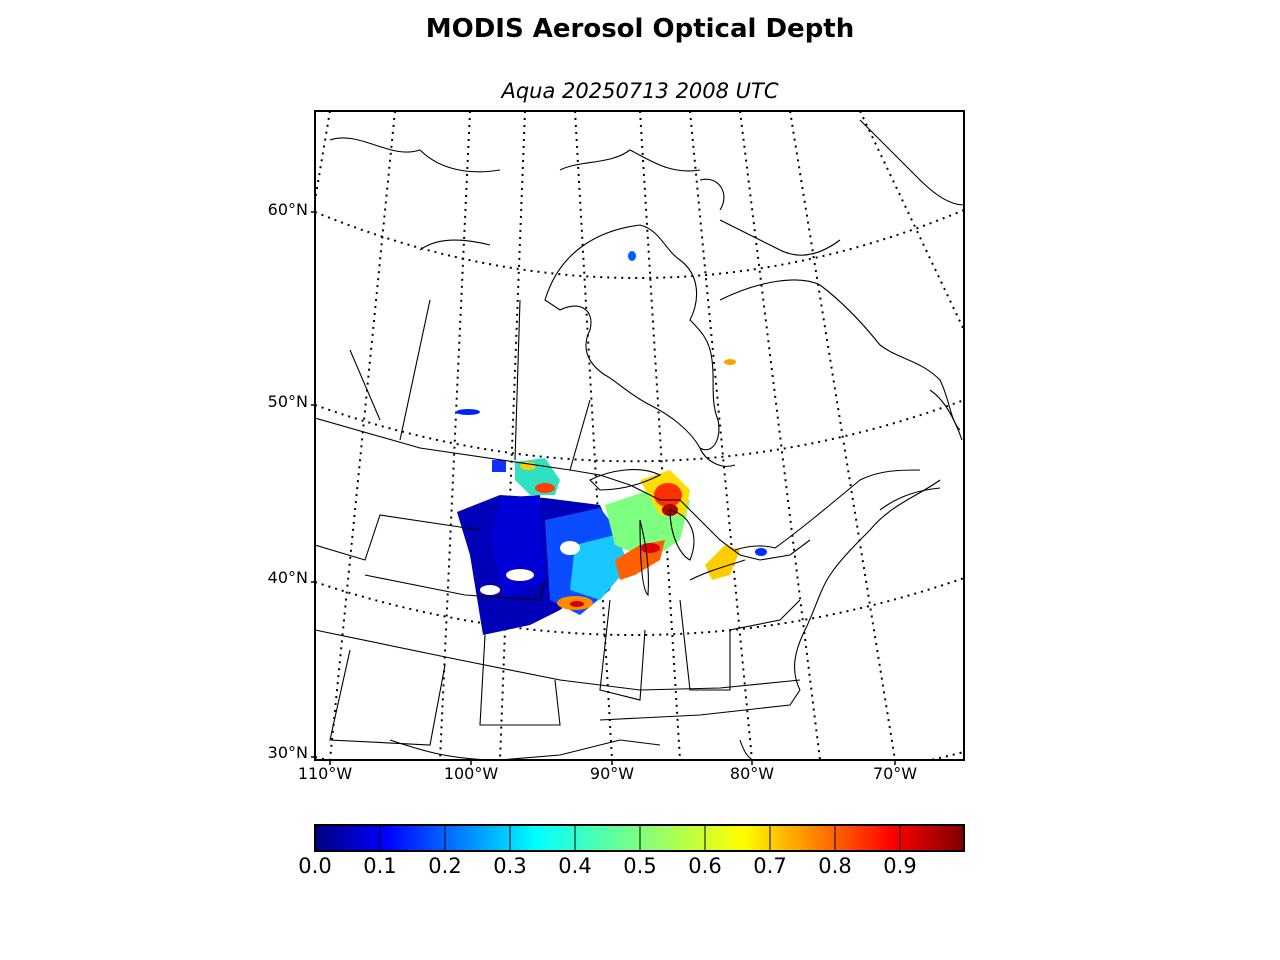  Describe the element at coordinates (847, 509) in the screenshot. I see `st-lawrence` at that location.